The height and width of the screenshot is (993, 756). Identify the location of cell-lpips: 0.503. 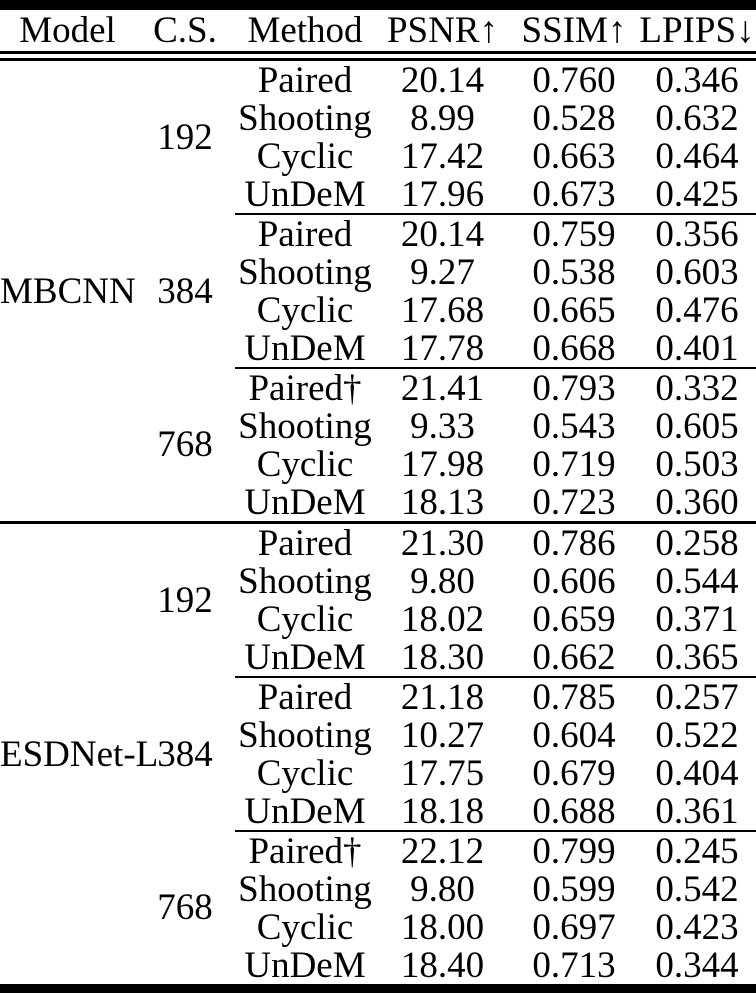
(697, 464).